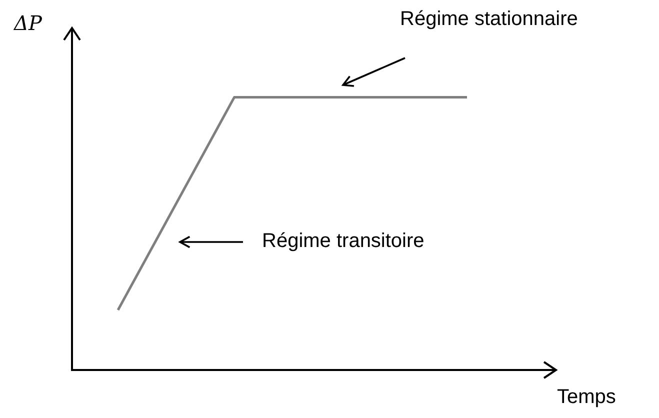 Image resolution: width=659 pixels, height=418 pixels. What do you see at coordinates (343, 241) in the screenshot?
I see `annotation: Régime transitoire` at bounding box center [343, 241].